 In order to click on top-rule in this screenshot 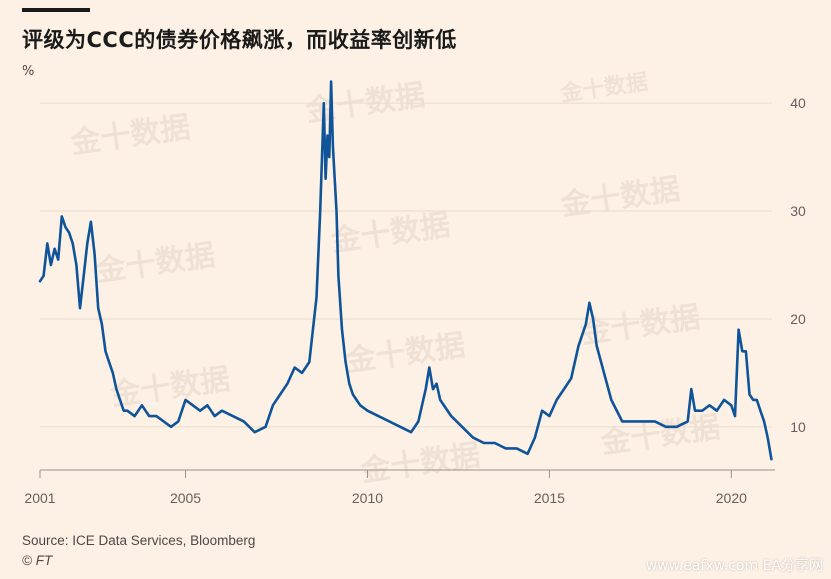, I will do `click(56, 10)`.